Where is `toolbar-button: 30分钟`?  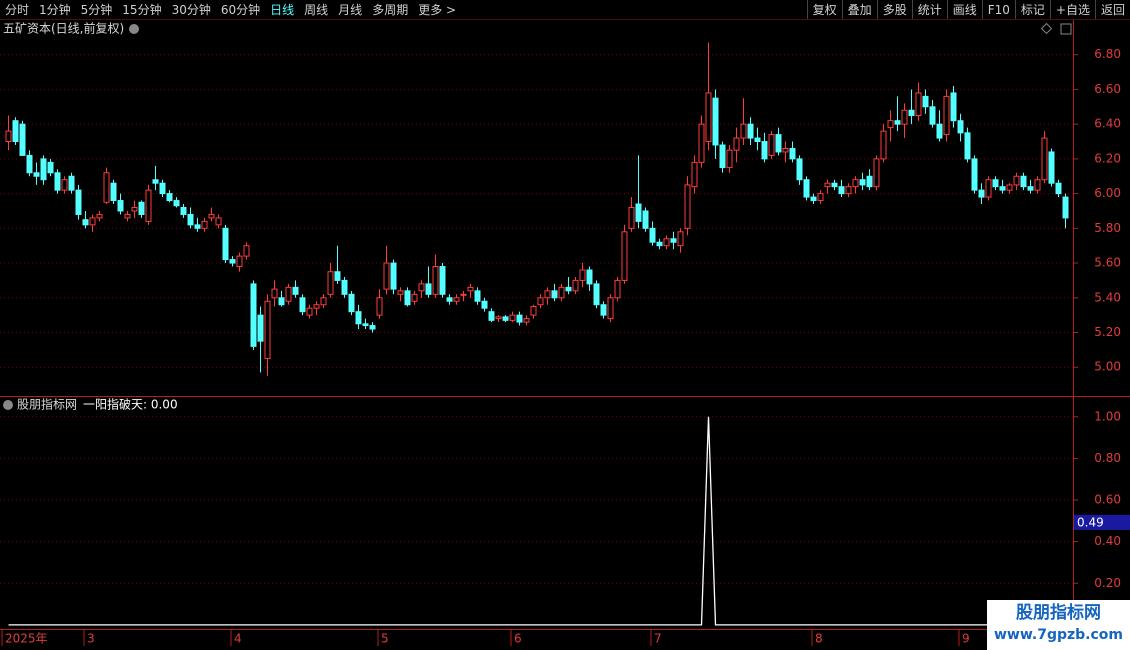
toolbar-button: 30分钟 is located at coordinates (191, 10).